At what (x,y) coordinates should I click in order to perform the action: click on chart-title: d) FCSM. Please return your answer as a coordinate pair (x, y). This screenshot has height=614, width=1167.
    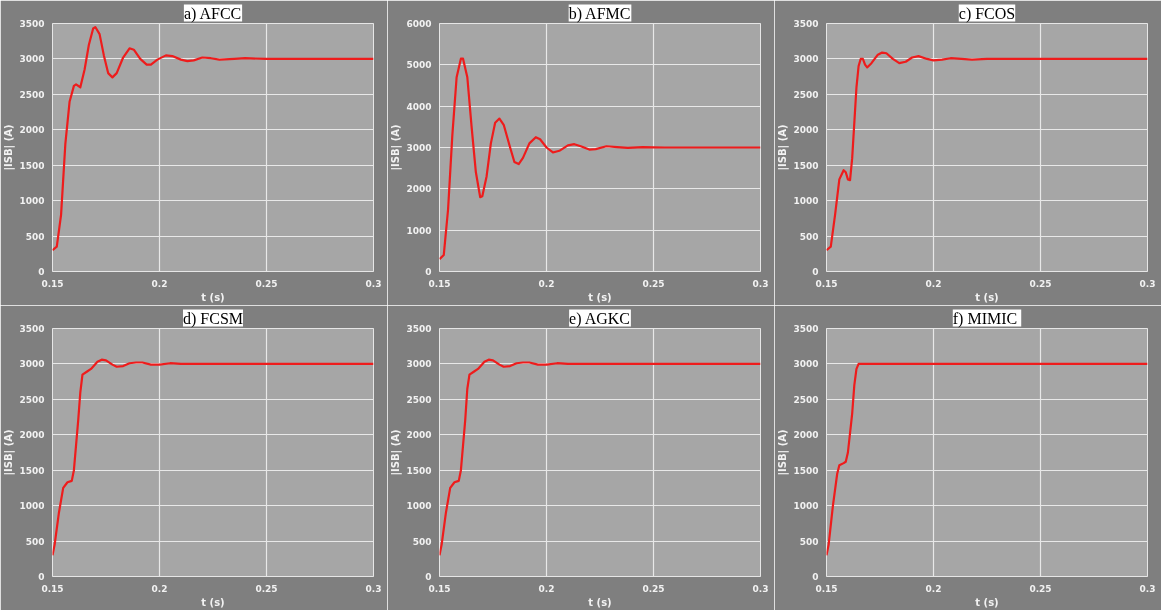
    Looking at the image, I should click on (213, 318).